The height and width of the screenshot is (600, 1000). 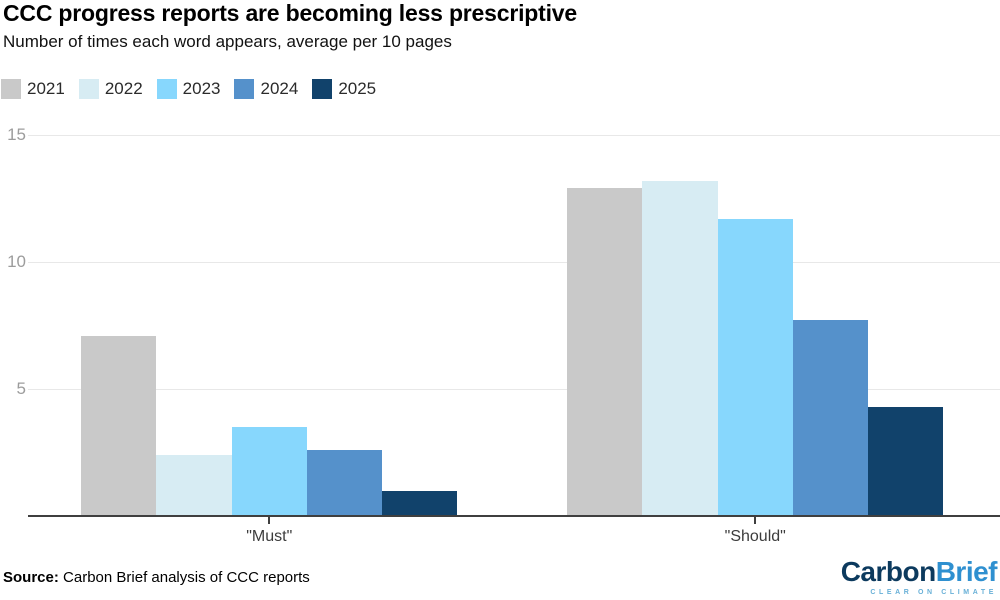 I want to click on bar-2021-group2, so click(x=605, y=352).